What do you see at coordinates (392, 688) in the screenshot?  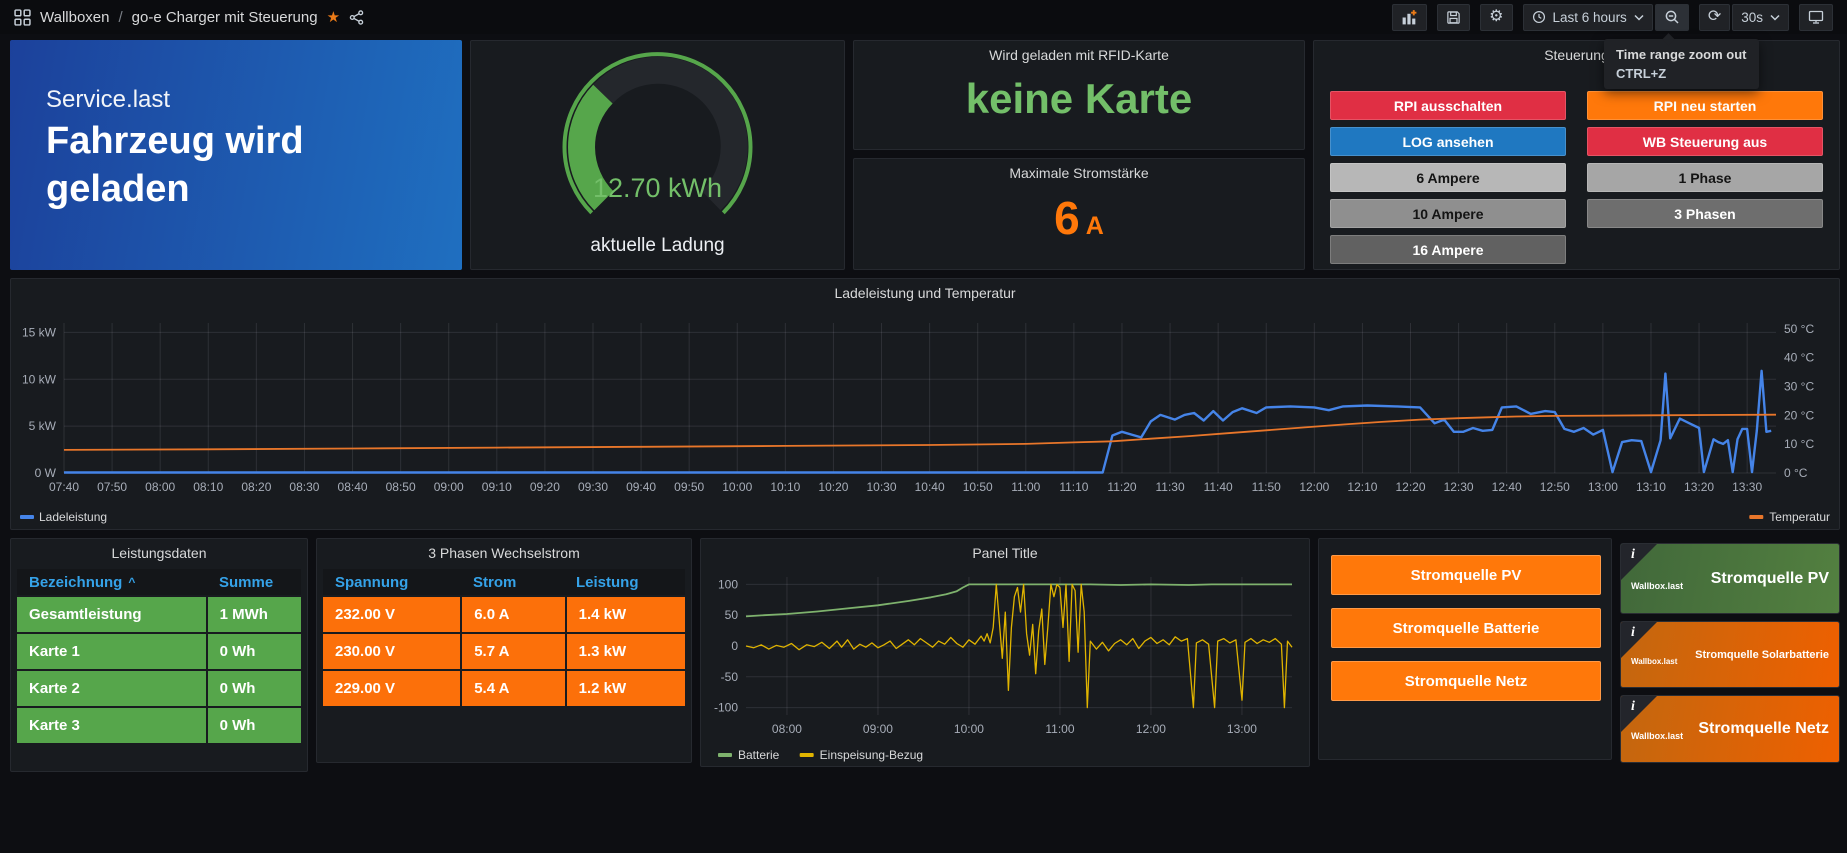 I see `cell-spannung: 229.00 V` at bounding box center [392, 688].